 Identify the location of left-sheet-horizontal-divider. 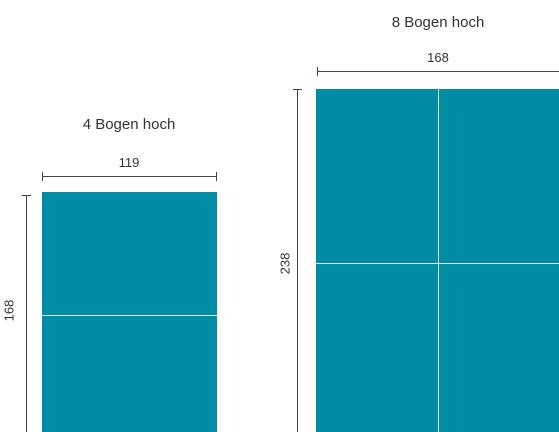
(129, 315).